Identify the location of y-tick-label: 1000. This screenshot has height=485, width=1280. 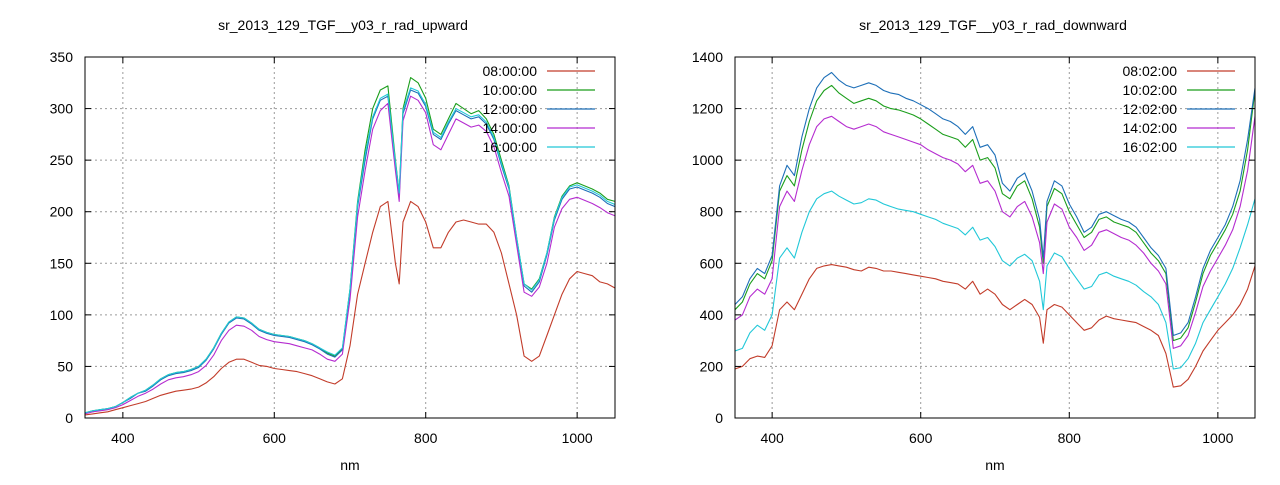
(707, 160).